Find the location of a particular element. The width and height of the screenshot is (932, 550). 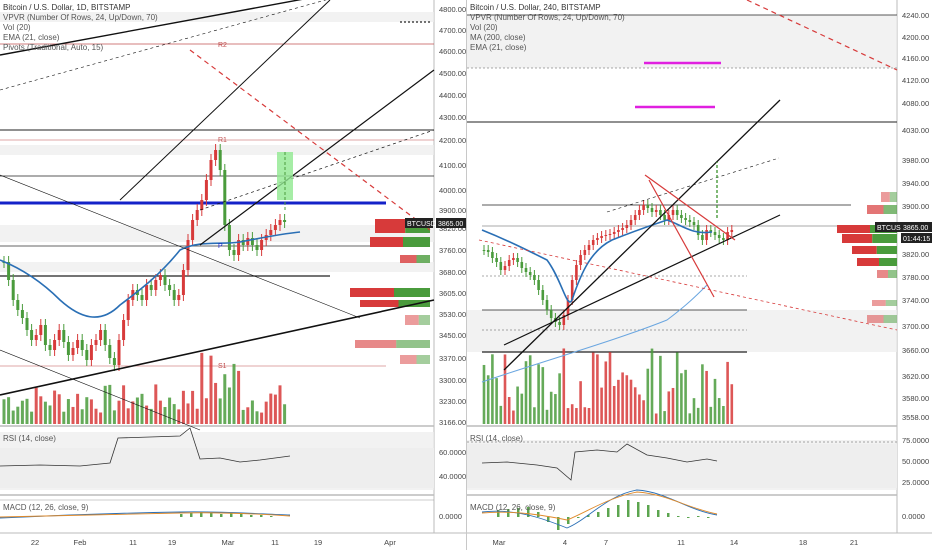

pivot-label: R1 is located at coordinates (222, 140).